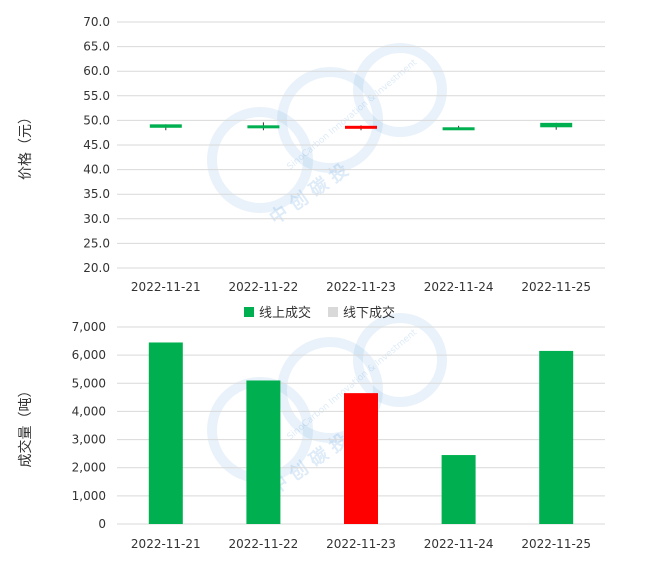 The width and height of the screenshot is (651, 563). I want to click on volume-y-tick-label: 5,000, so click(89, 383).